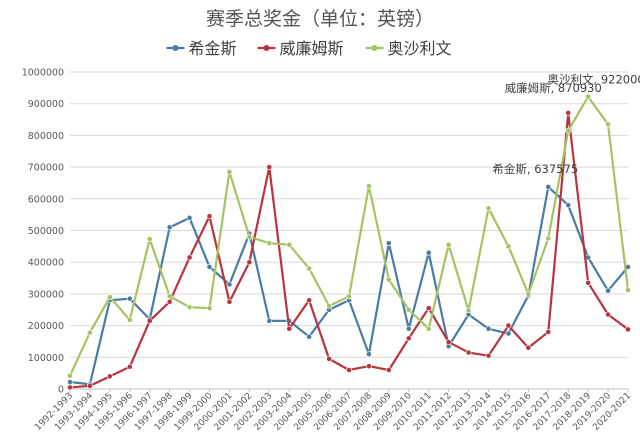 The image size is (640, 444). What do you see at coordinates (61, 390) in the screenshot?
I see `y-tick-label: 0` at bounding box center [61, 390].